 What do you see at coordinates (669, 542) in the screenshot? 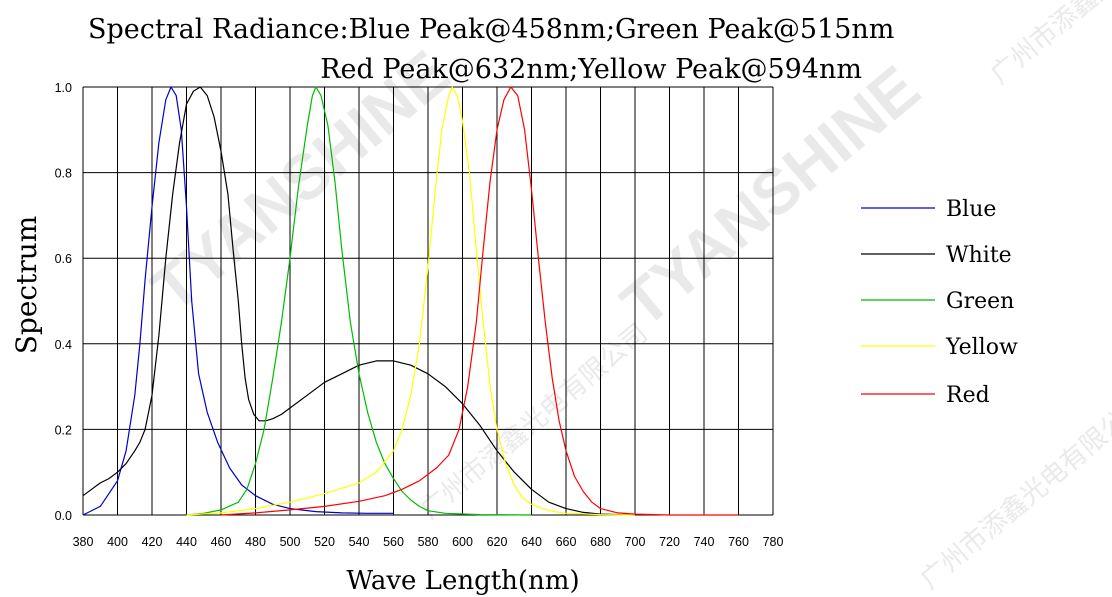
I see `x-tick-label: 720` at bounding box center [669, 542].